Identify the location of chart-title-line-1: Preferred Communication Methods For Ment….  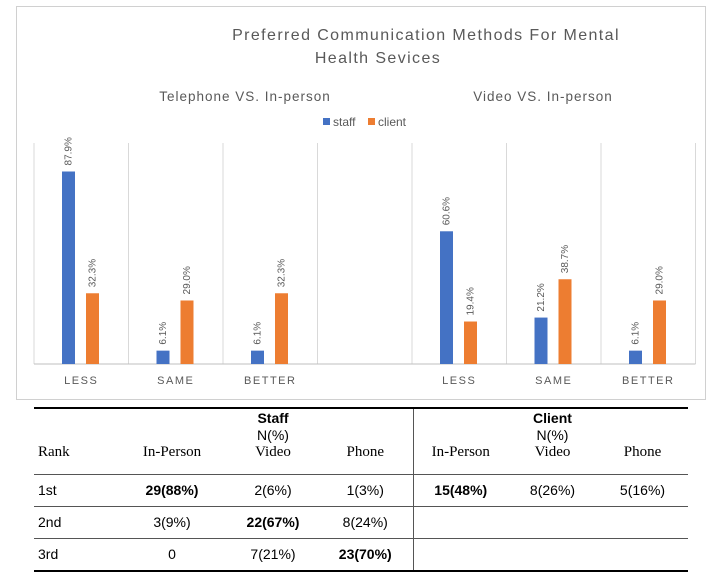
(426, 35).